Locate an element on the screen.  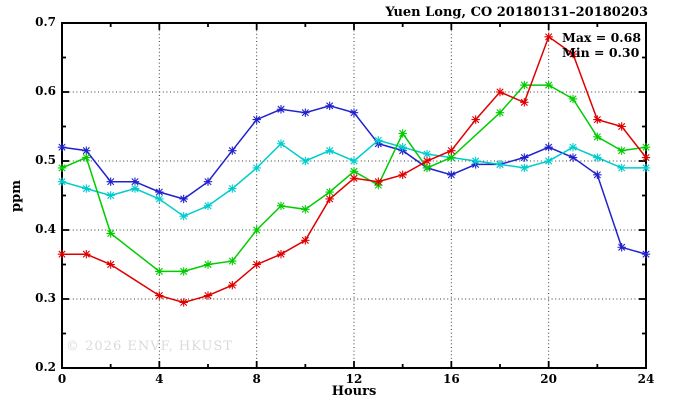
y-tick-label: 0.3 is located at coordinates (45, 298).